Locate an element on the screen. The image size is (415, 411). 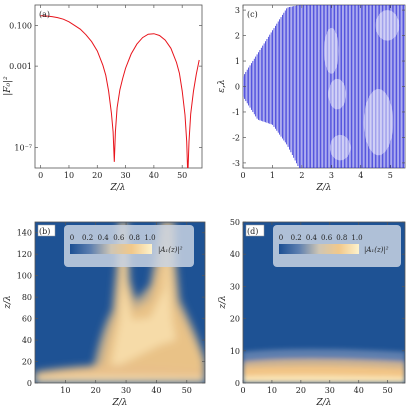
y-tick-label: 1 is located at coordinates (237, 61).